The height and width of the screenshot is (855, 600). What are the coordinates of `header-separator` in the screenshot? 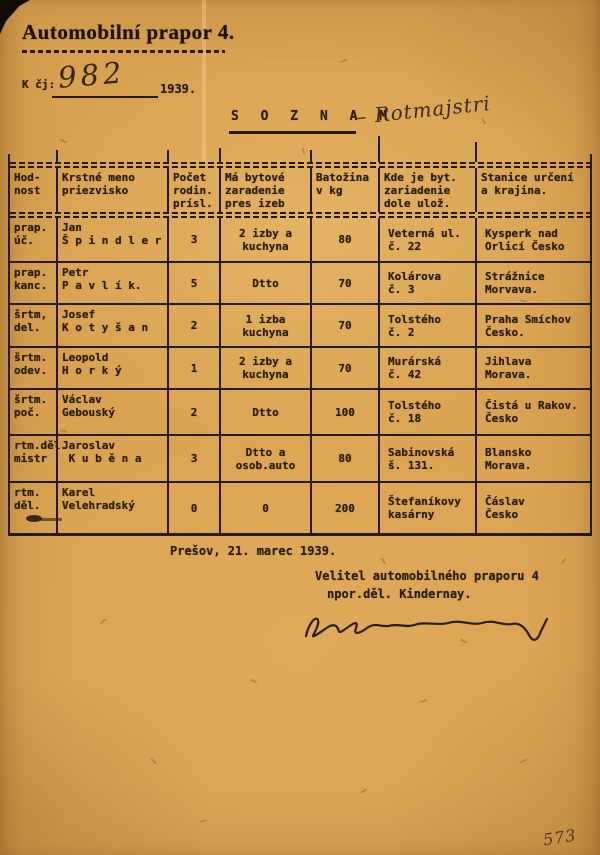 It's located at (300, 215).